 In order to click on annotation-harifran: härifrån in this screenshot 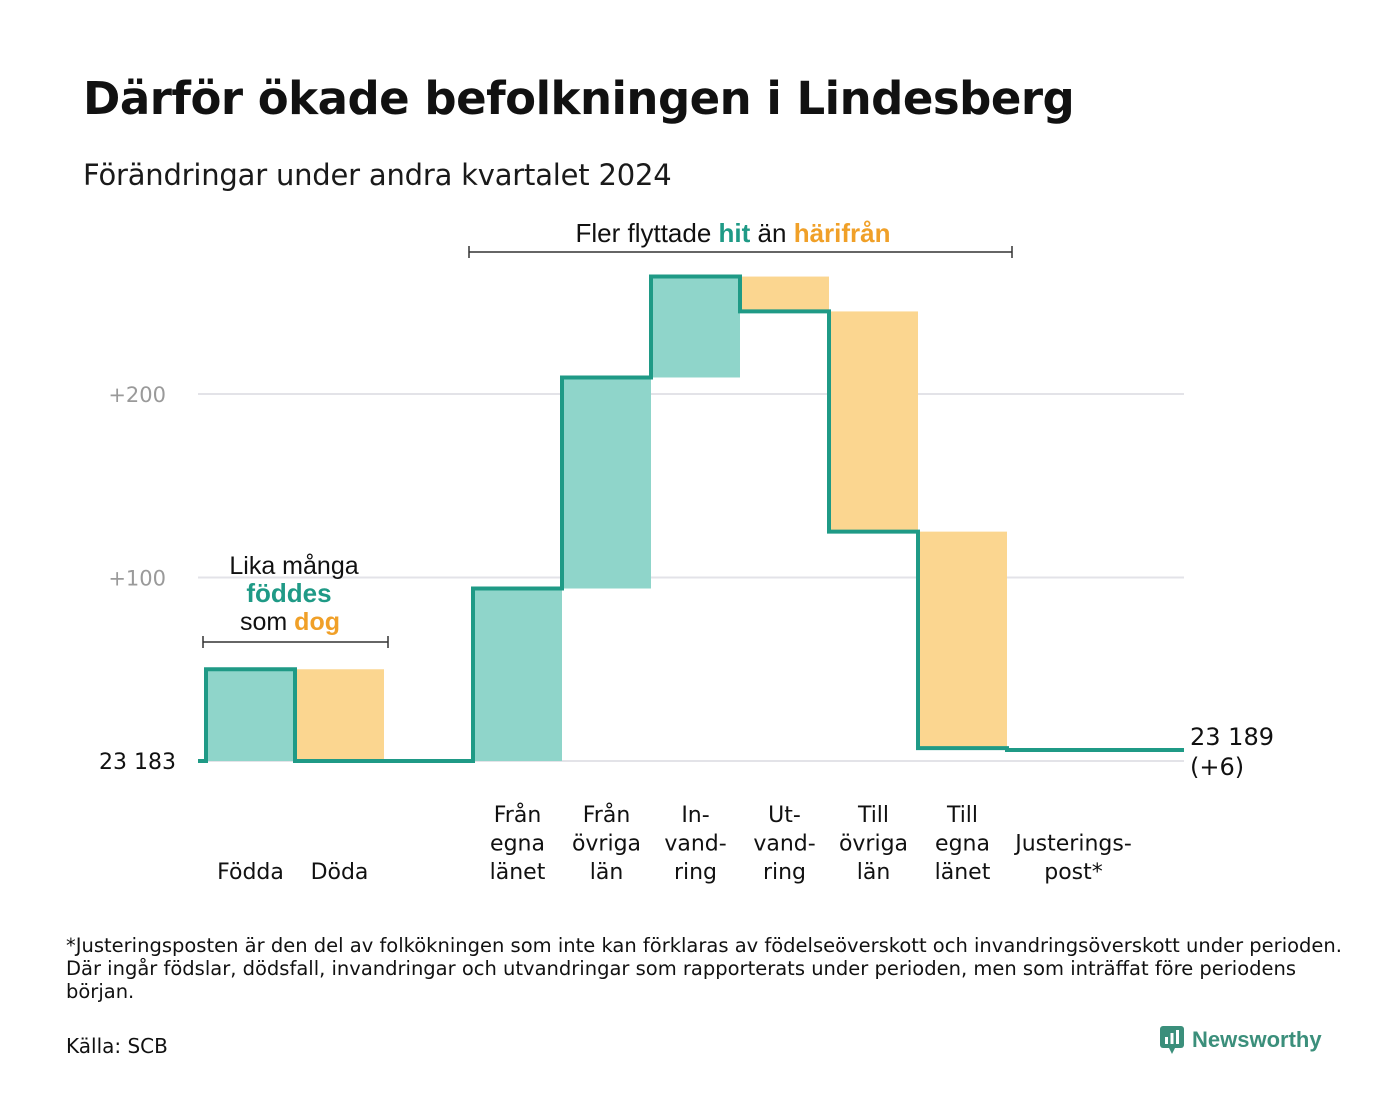, I will do `click(842, 233)`.